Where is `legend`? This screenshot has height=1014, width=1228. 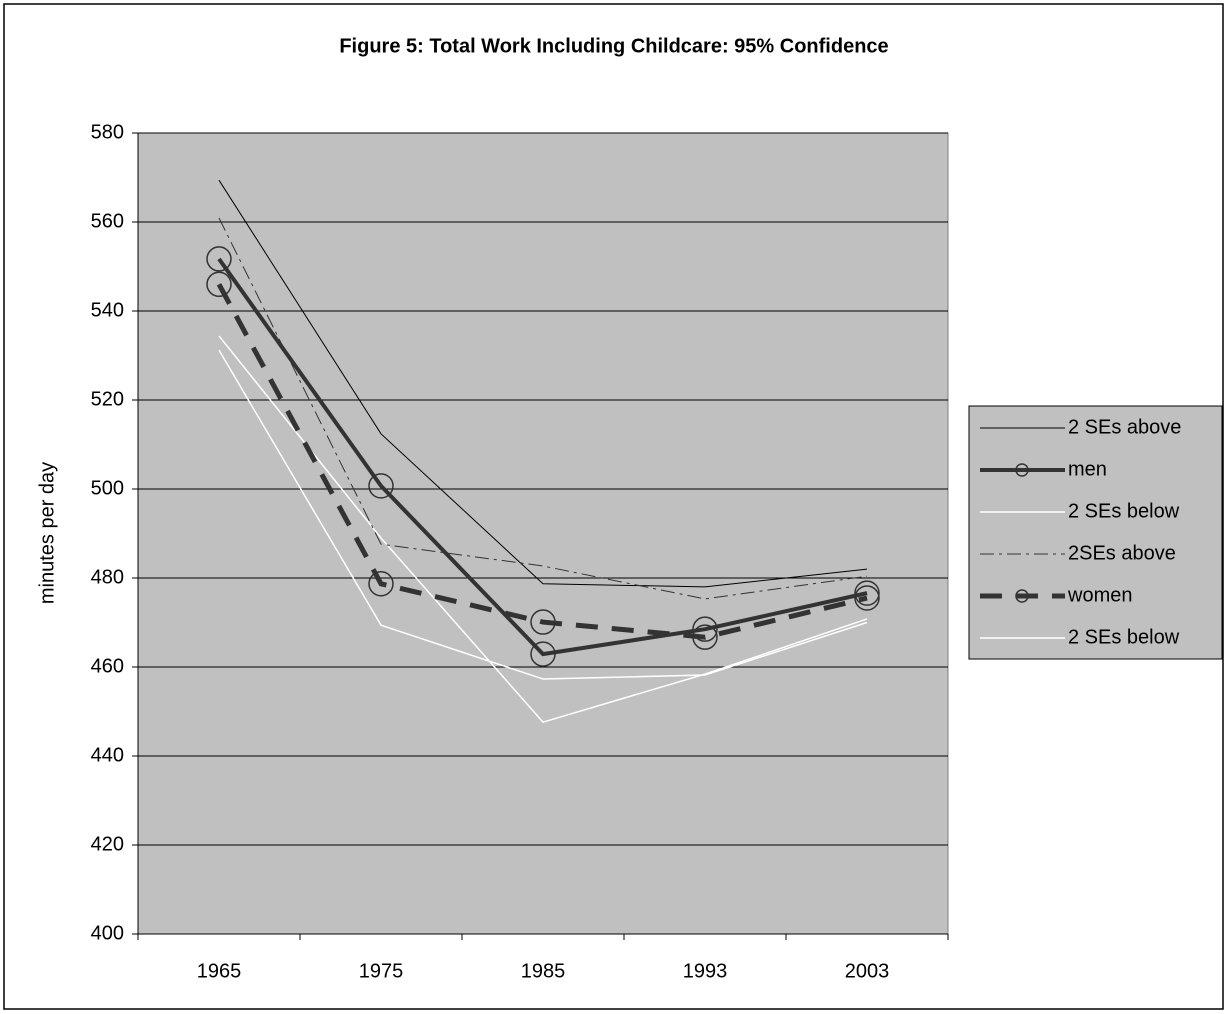
legend is located at coordinates (1095, 532).